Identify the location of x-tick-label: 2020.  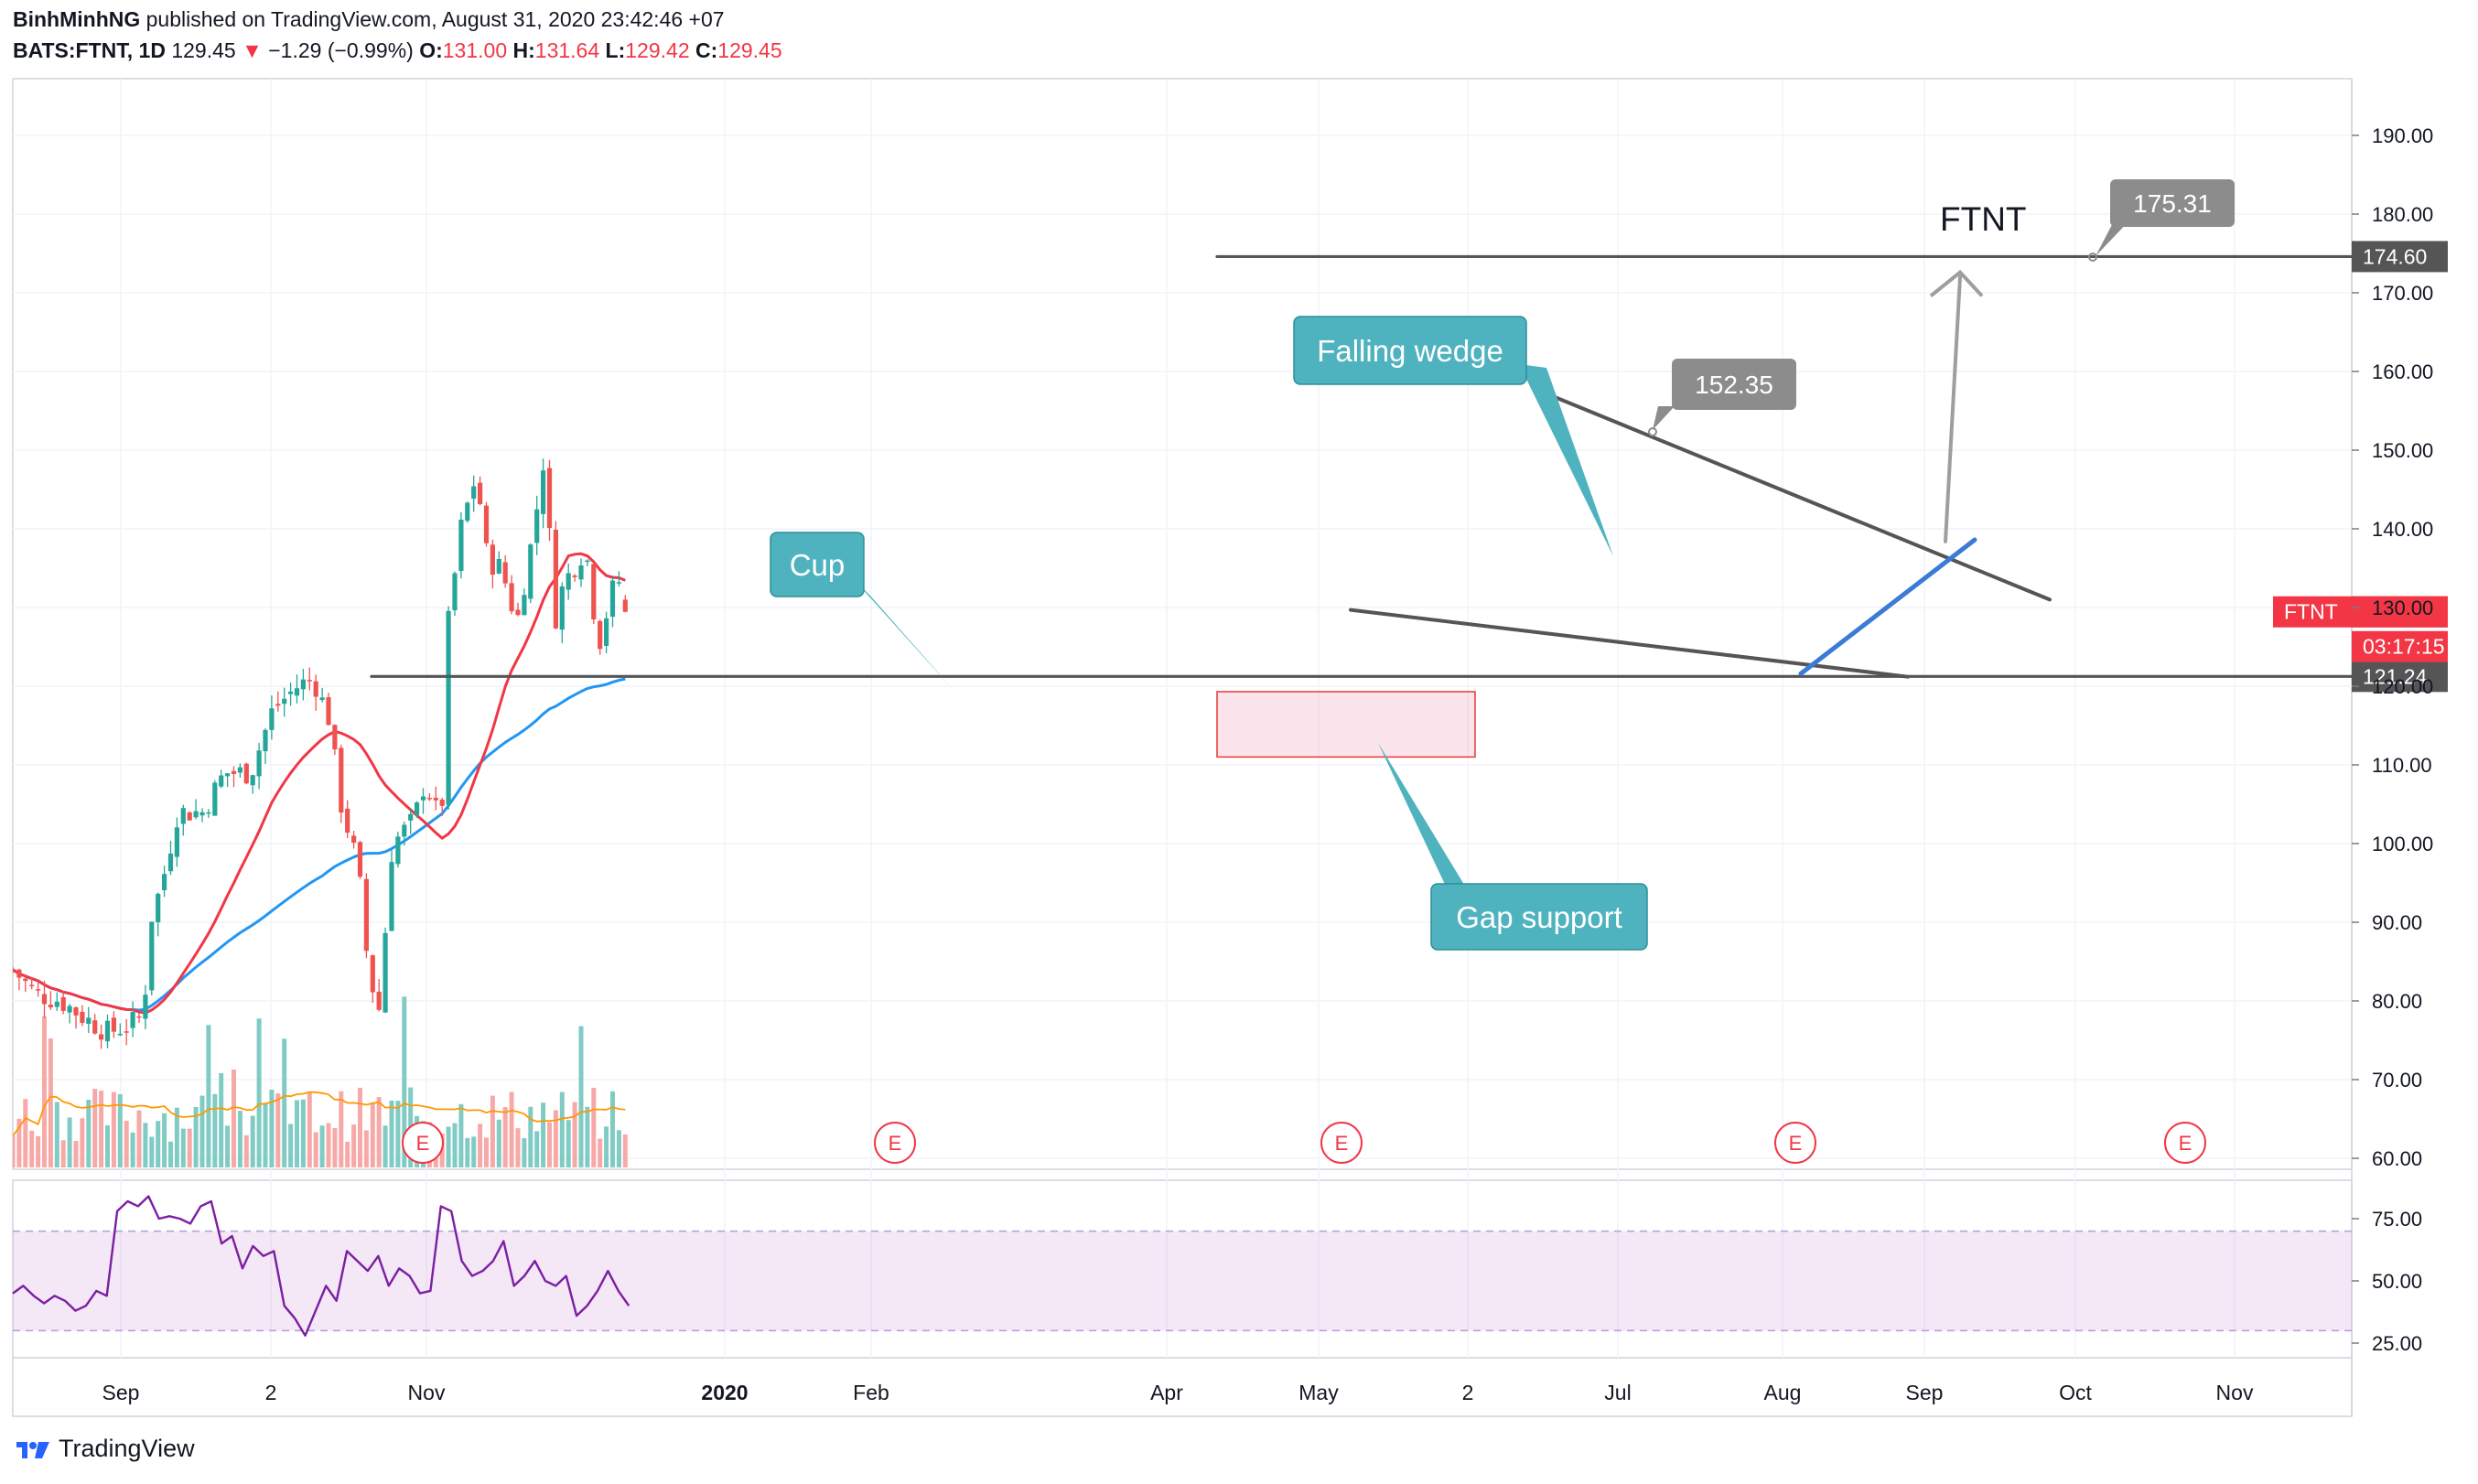
(725, 1392).